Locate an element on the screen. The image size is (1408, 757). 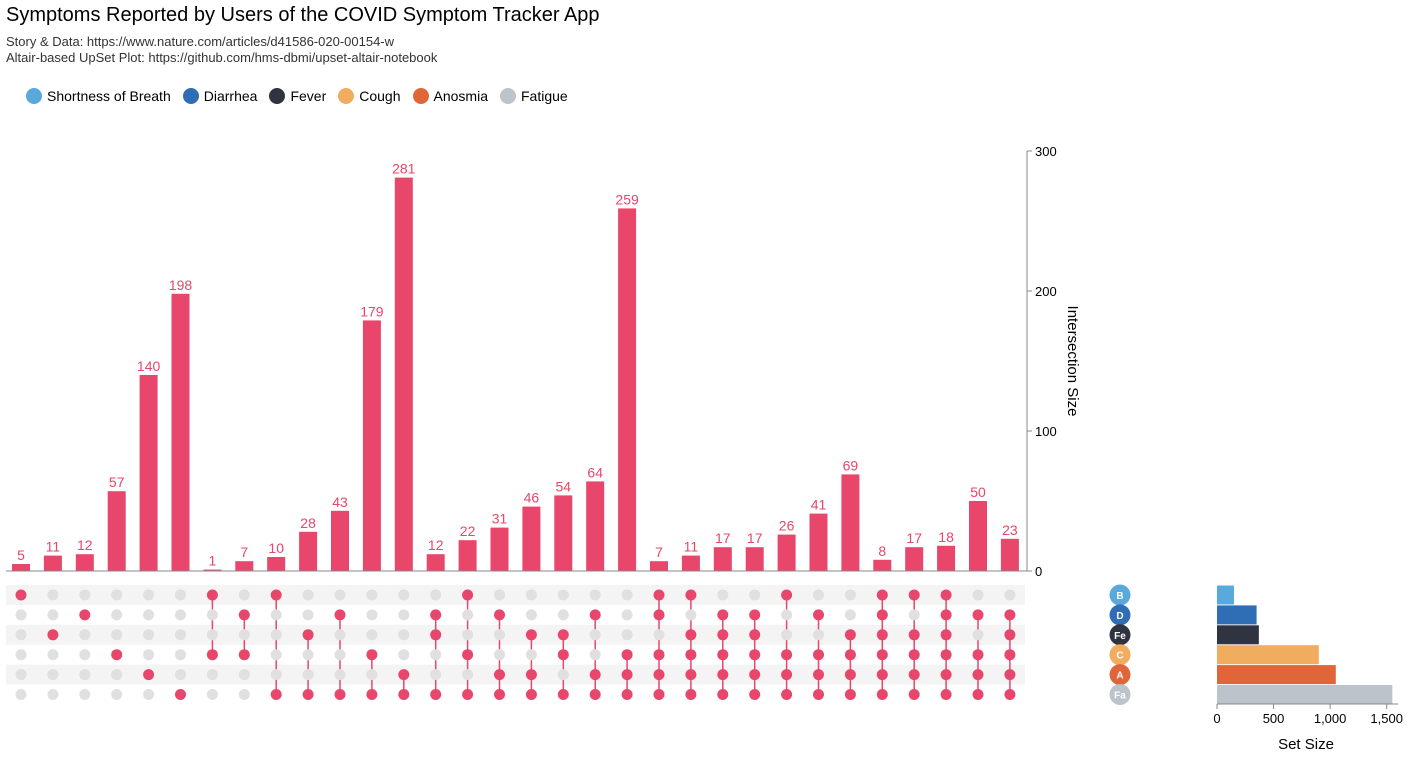
bar-value-label: 31 is located at coordinates (500, 519).